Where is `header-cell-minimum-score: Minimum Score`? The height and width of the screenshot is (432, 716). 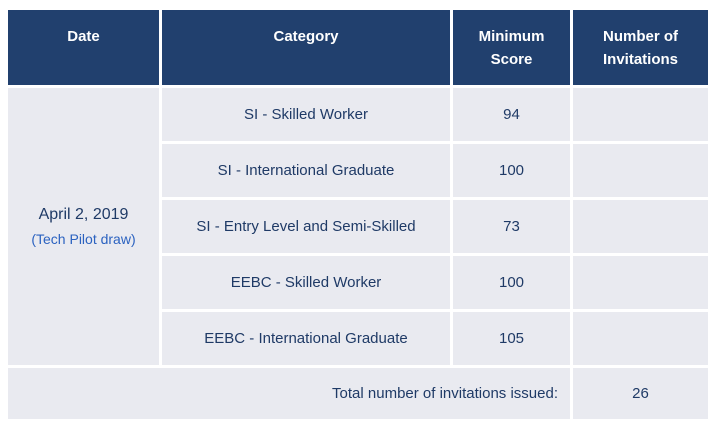 header-cell-minimum-score: Minimum Score is located at coordinates (511, 47).